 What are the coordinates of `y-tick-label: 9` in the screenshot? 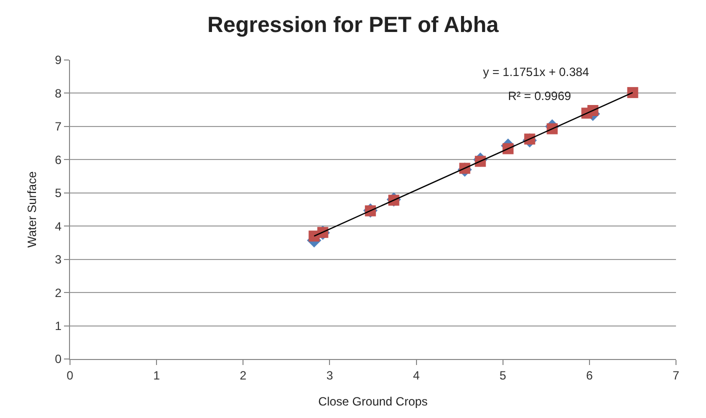 It's located at (58, 60).